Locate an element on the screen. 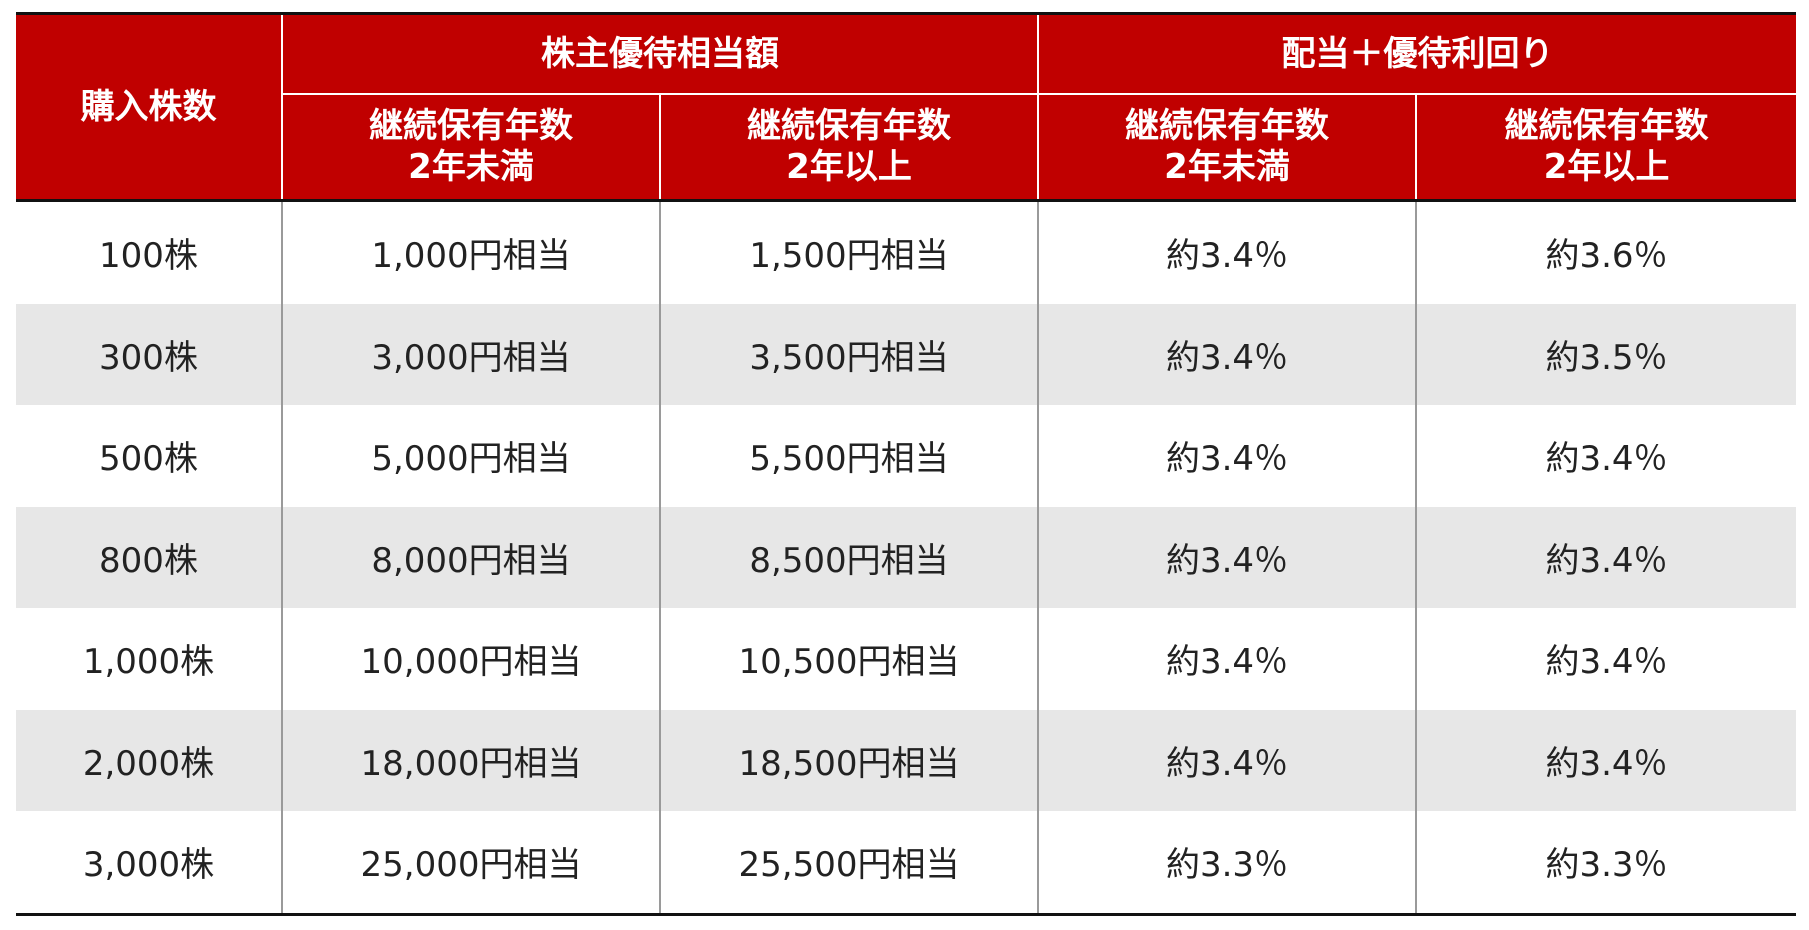  yield-over2-header: 継続保有年数 2年以上 is located at coordinates (1605, 148).